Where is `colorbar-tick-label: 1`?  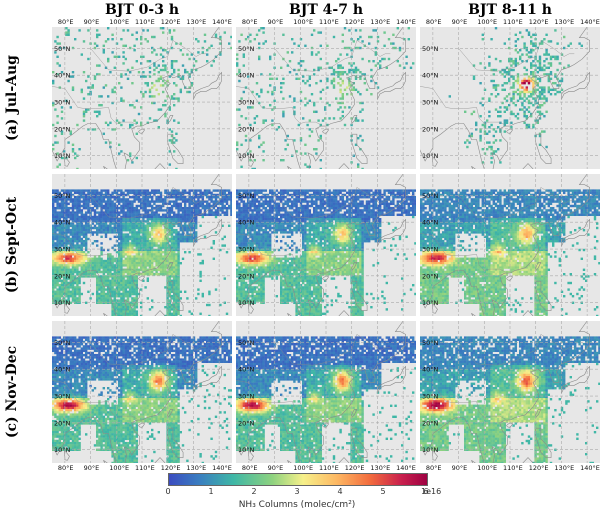
colorbar-tick-label: 1 is located at coordinates (211, 491).